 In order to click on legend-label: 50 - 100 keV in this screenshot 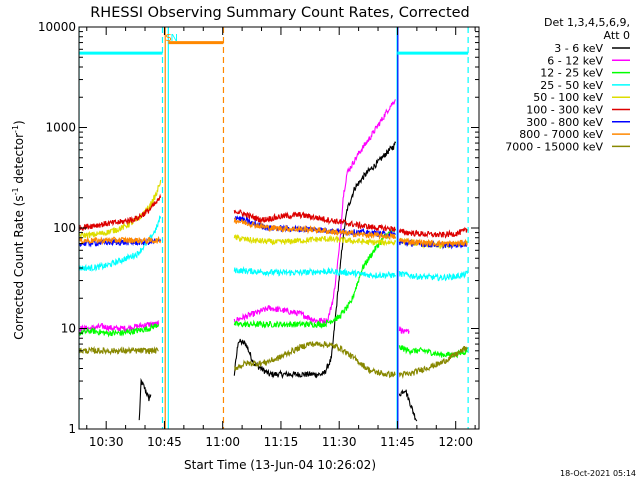, I will do `click(568, 97)`.